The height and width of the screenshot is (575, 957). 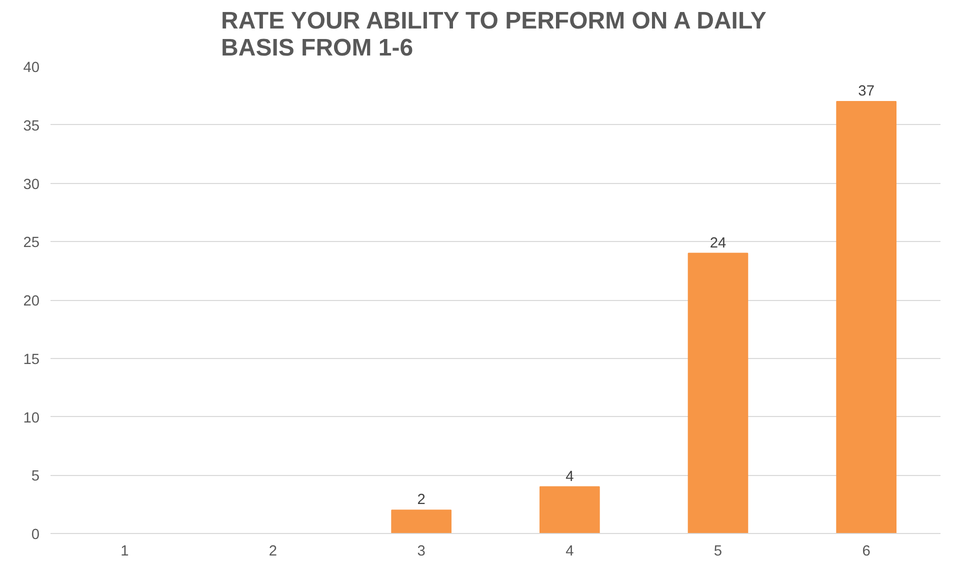 I want to click on y-tick-label: 35, so click(x=31, y=126).